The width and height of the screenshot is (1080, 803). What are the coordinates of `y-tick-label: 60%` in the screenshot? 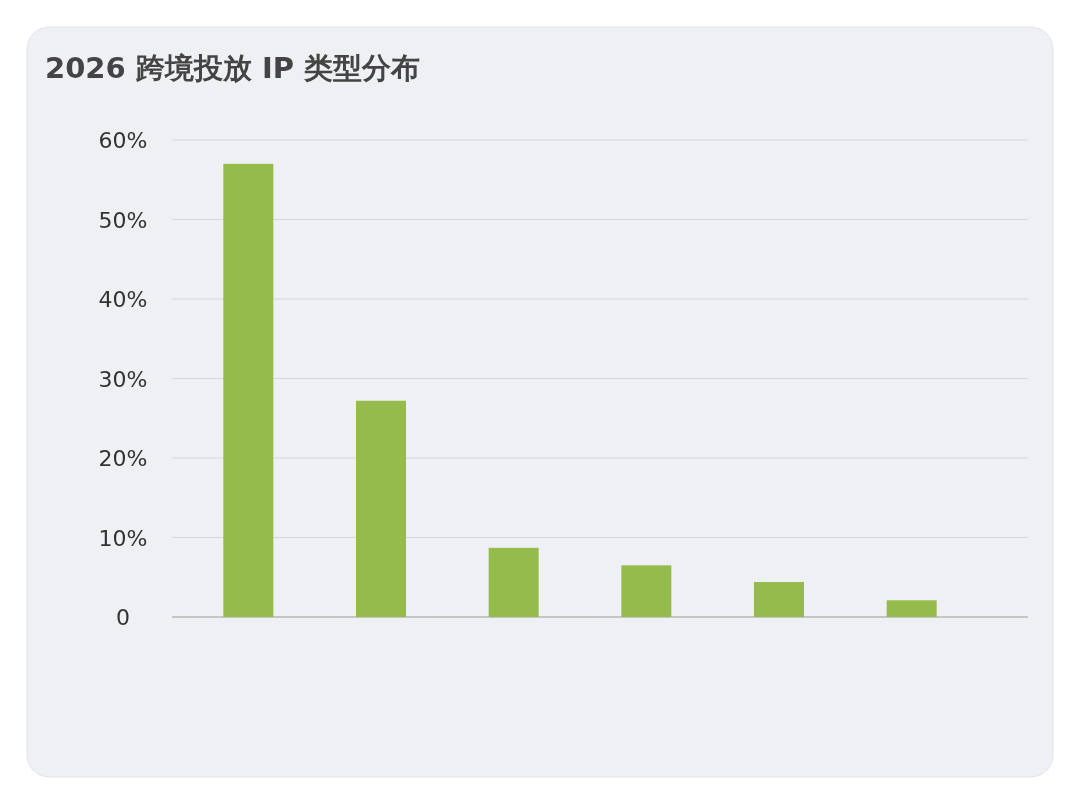 It's located at (123, 140).